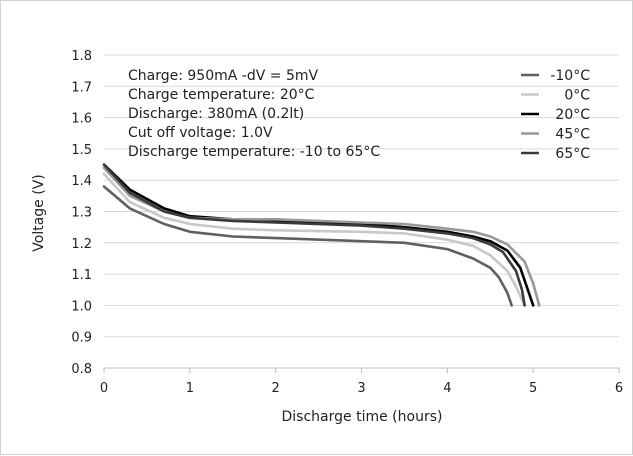  Describe the element at coordinates (81, 369) in the screenshot. I see `y-tick-label: 0.8` at that location.